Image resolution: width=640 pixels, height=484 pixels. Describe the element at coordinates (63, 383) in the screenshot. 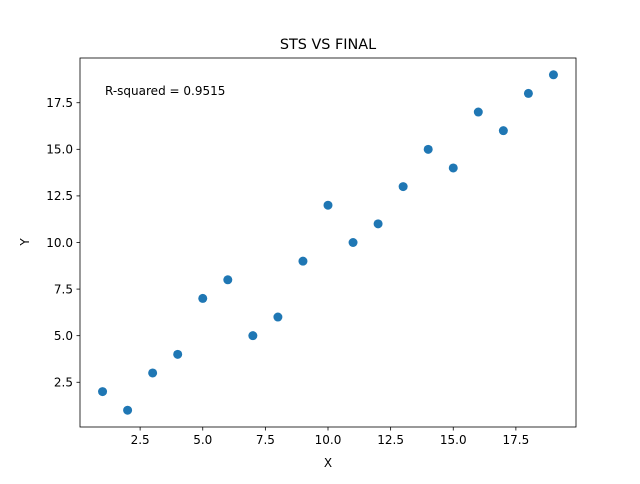

I see `y-tick-label: 2.5` at that location.